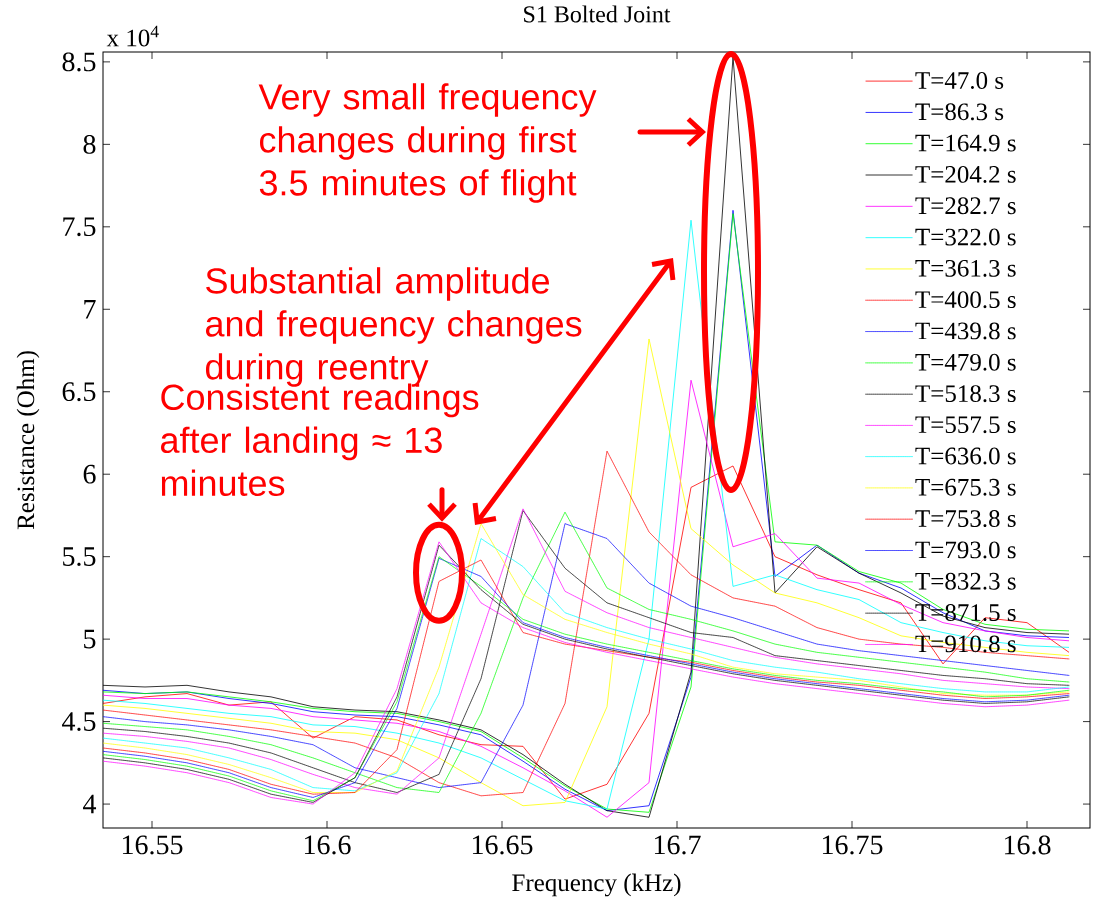 The height and width of the screenshot is (907, 1093). I want to click on x-tick-label: 16.6, so click(327, 845).